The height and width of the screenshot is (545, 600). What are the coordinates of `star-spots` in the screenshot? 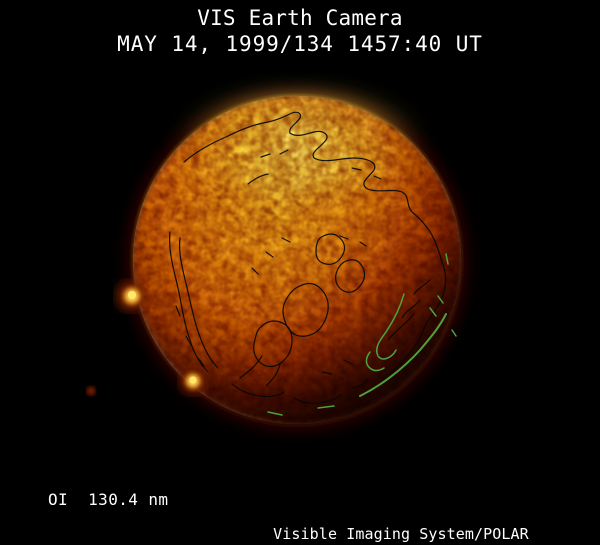 It's located at (146, 338).